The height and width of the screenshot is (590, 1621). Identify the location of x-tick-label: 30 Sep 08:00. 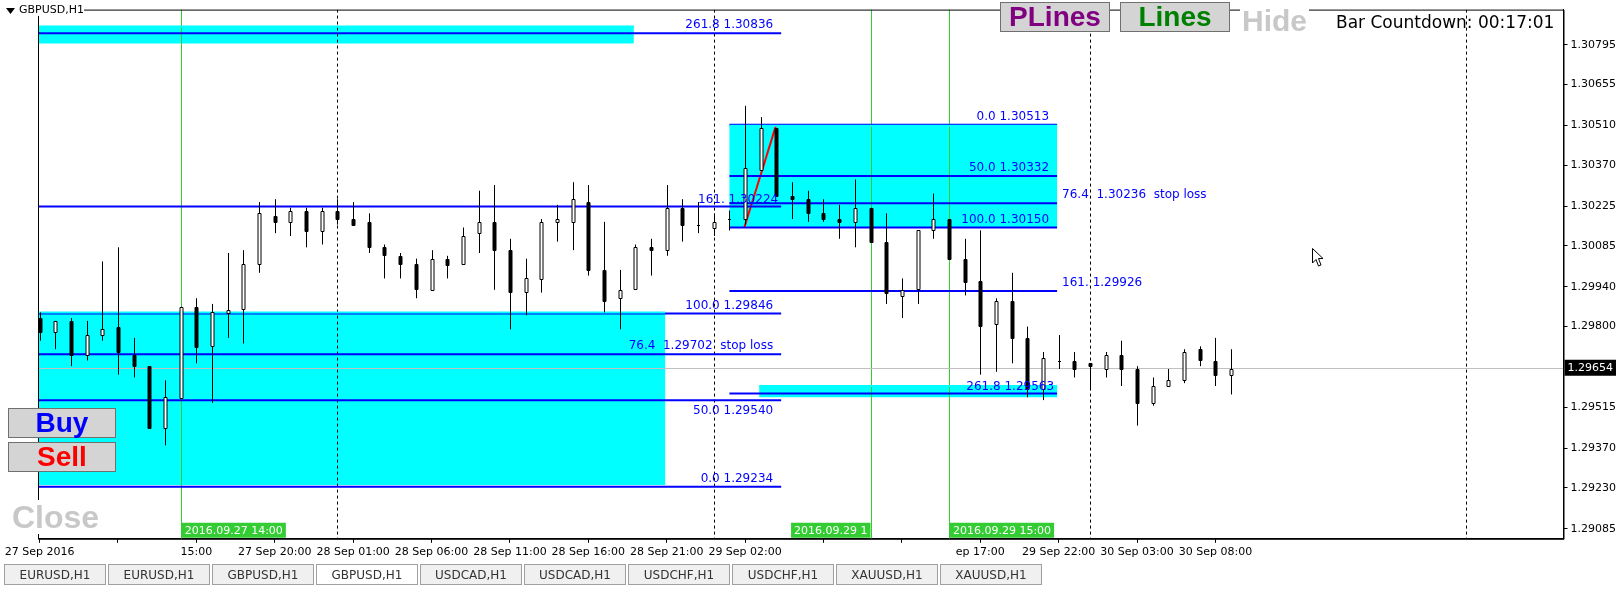
(1215, 552).